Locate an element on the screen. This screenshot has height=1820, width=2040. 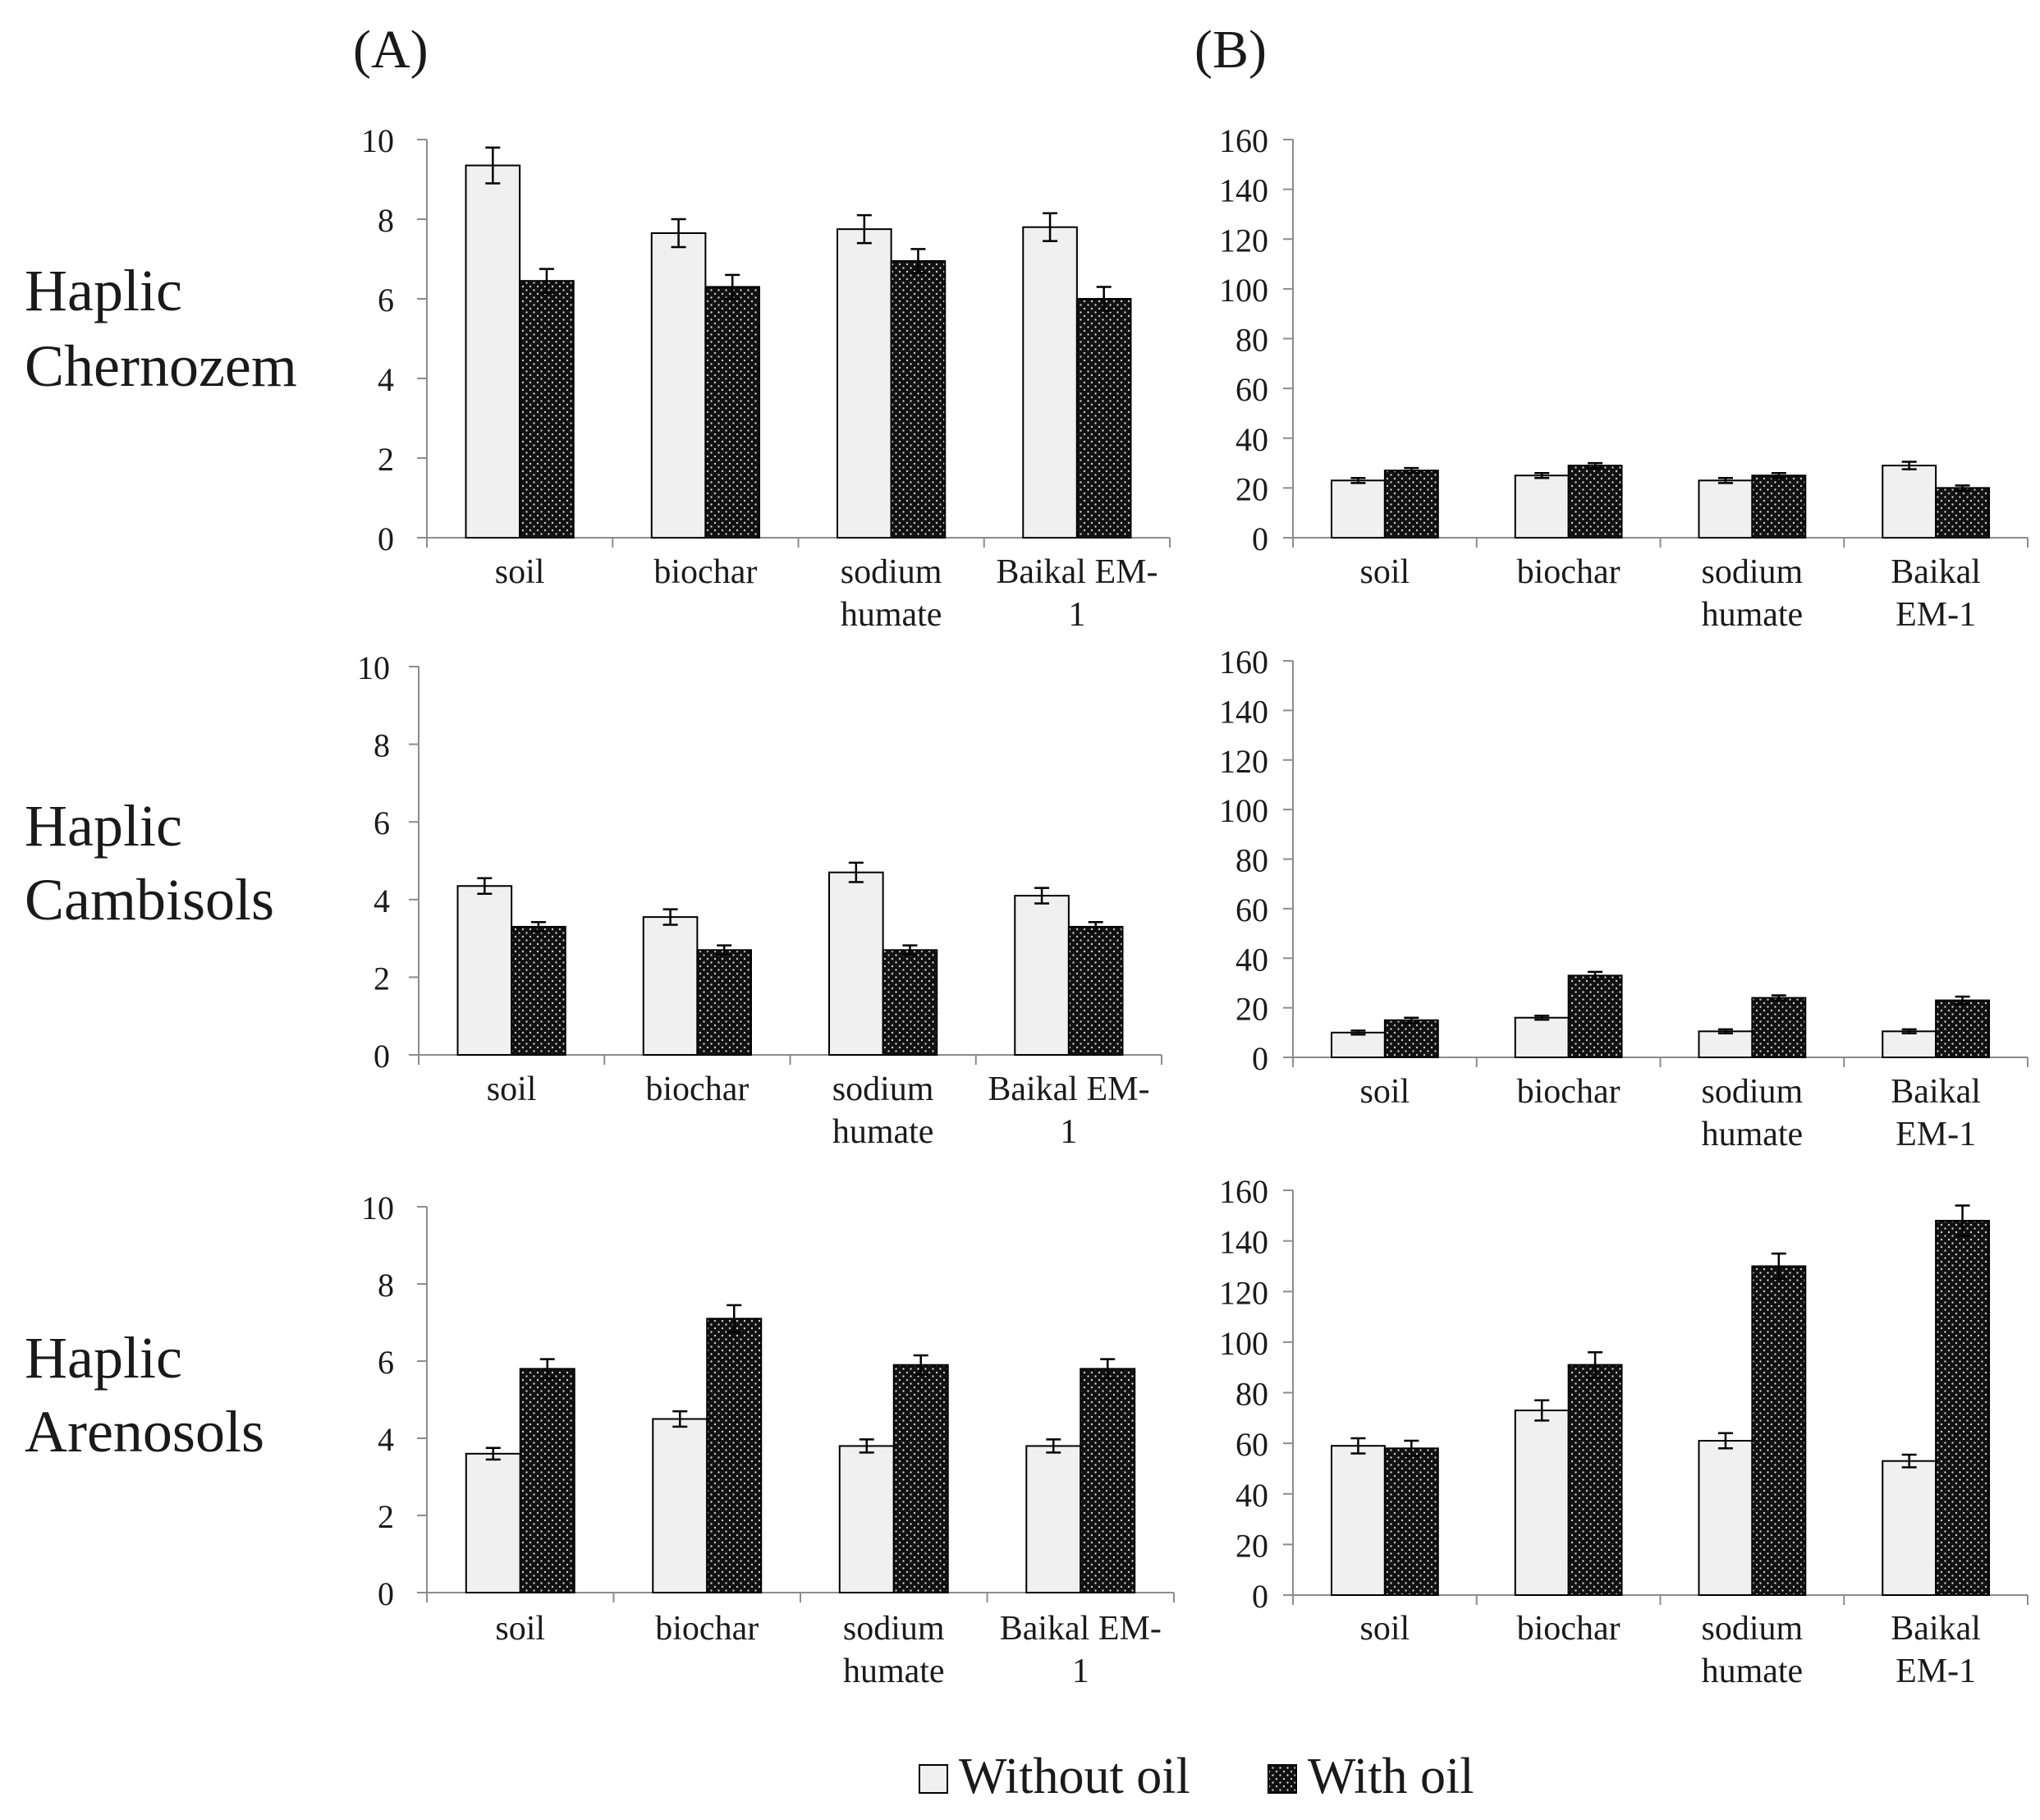
row-label-arenosols-line1: Haplic is located at coordinates (103, 1358).